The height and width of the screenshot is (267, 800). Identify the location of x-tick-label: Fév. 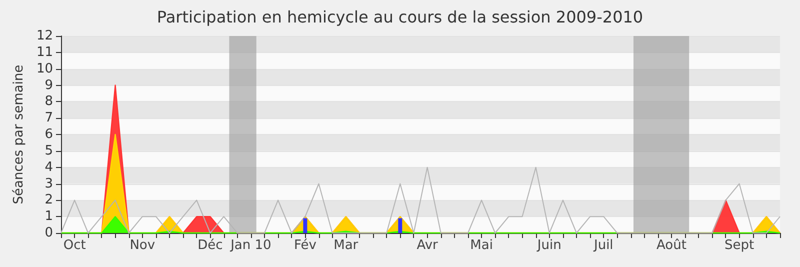
(305, 245).